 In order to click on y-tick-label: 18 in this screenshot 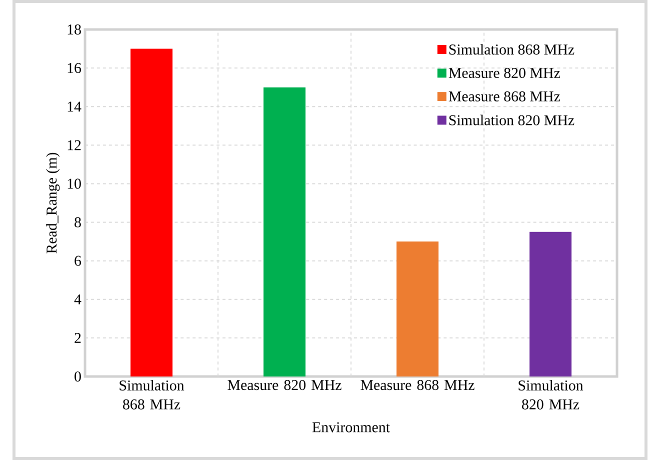, I will do `click(74, 29)`.